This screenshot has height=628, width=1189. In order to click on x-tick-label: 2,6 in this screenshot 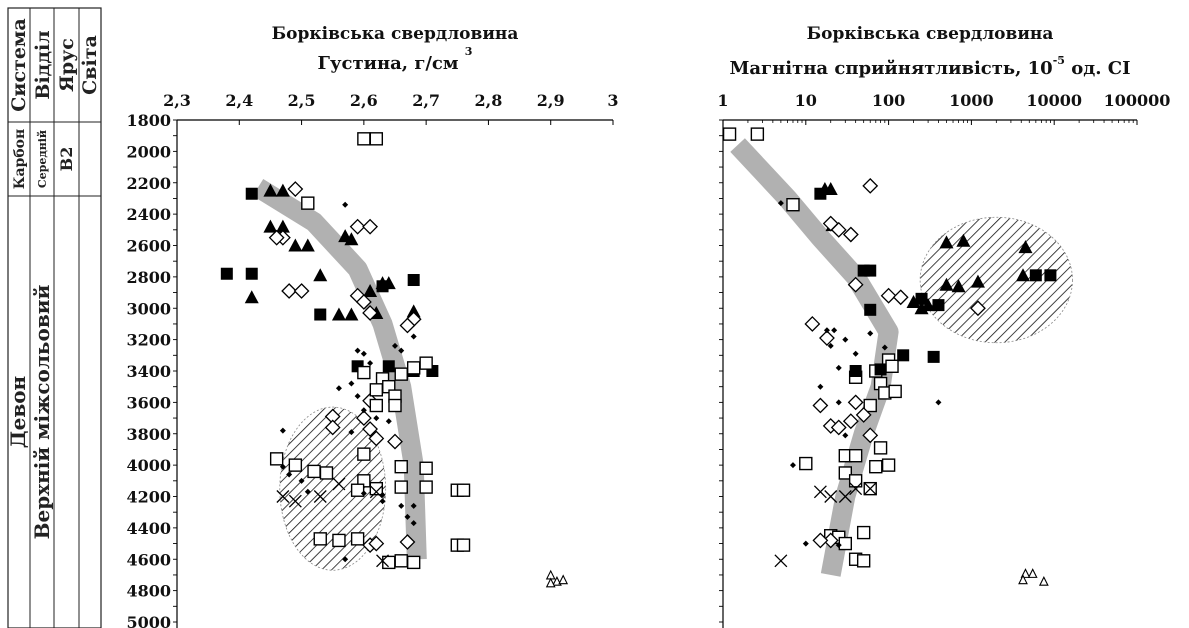, I will do `click(364, 100)`.